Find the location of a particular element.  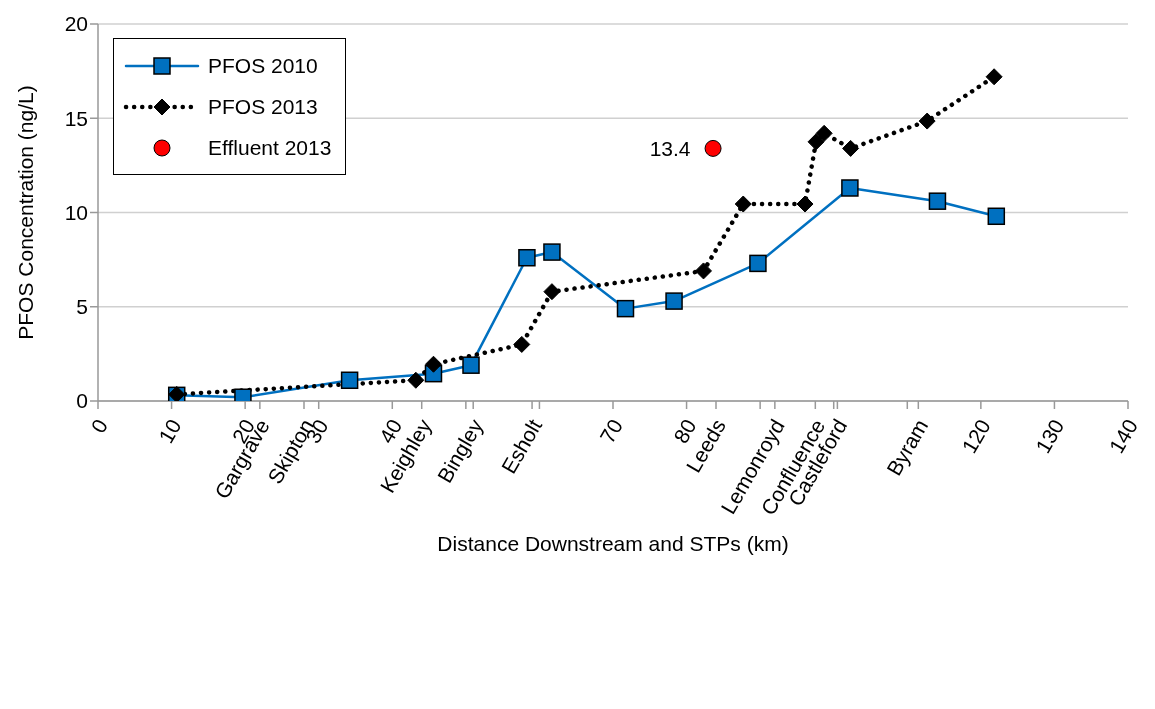

data-label: 13.4 is located at coordinates (670, 148).